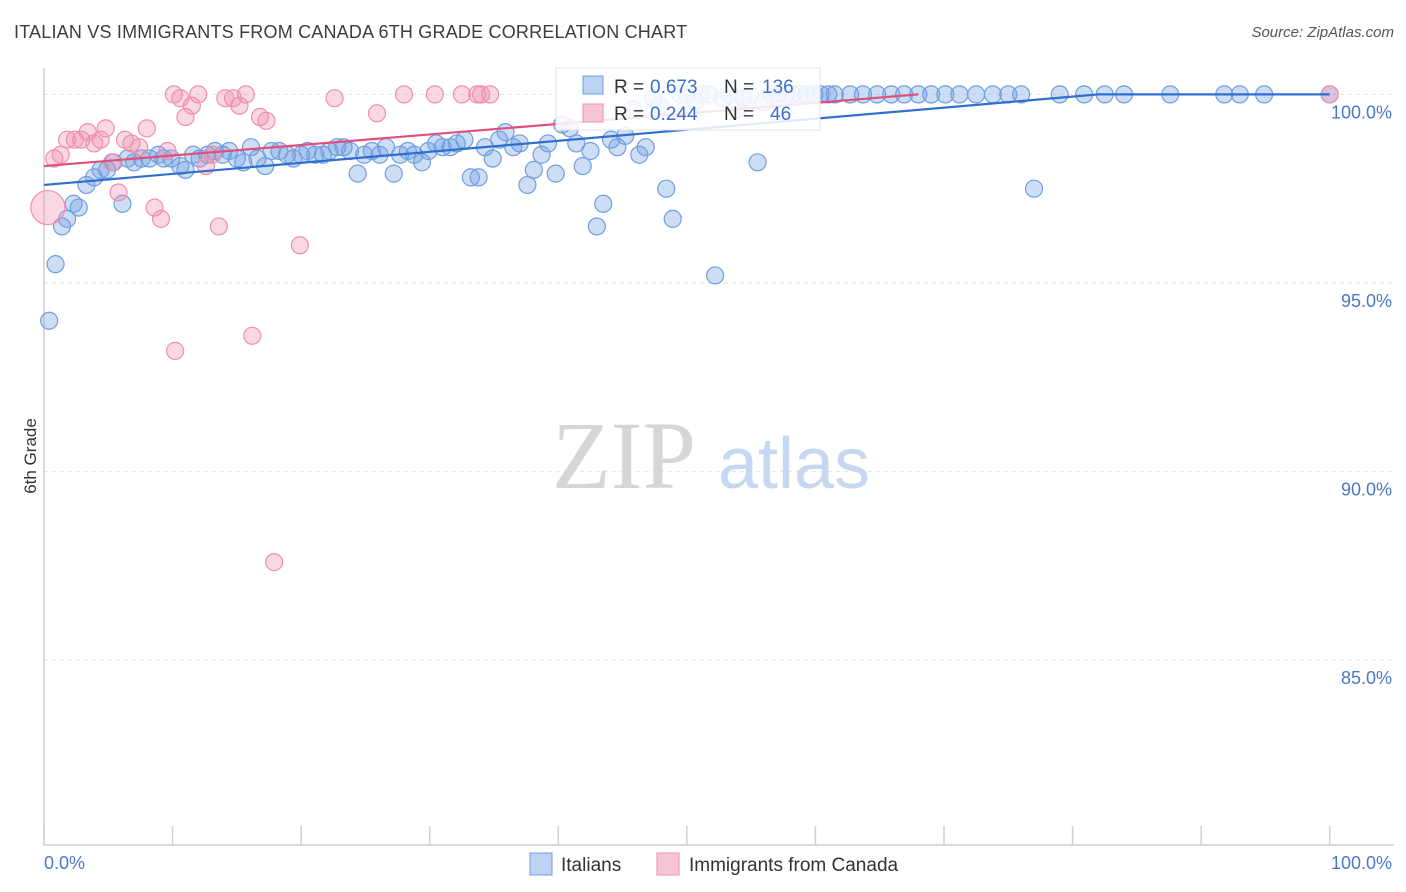 This screenshot has height=892, width=1406. Describe the element at coordinates (778, 87) in the screenshot. I see `stats-n-value-italians: 136` at that location.